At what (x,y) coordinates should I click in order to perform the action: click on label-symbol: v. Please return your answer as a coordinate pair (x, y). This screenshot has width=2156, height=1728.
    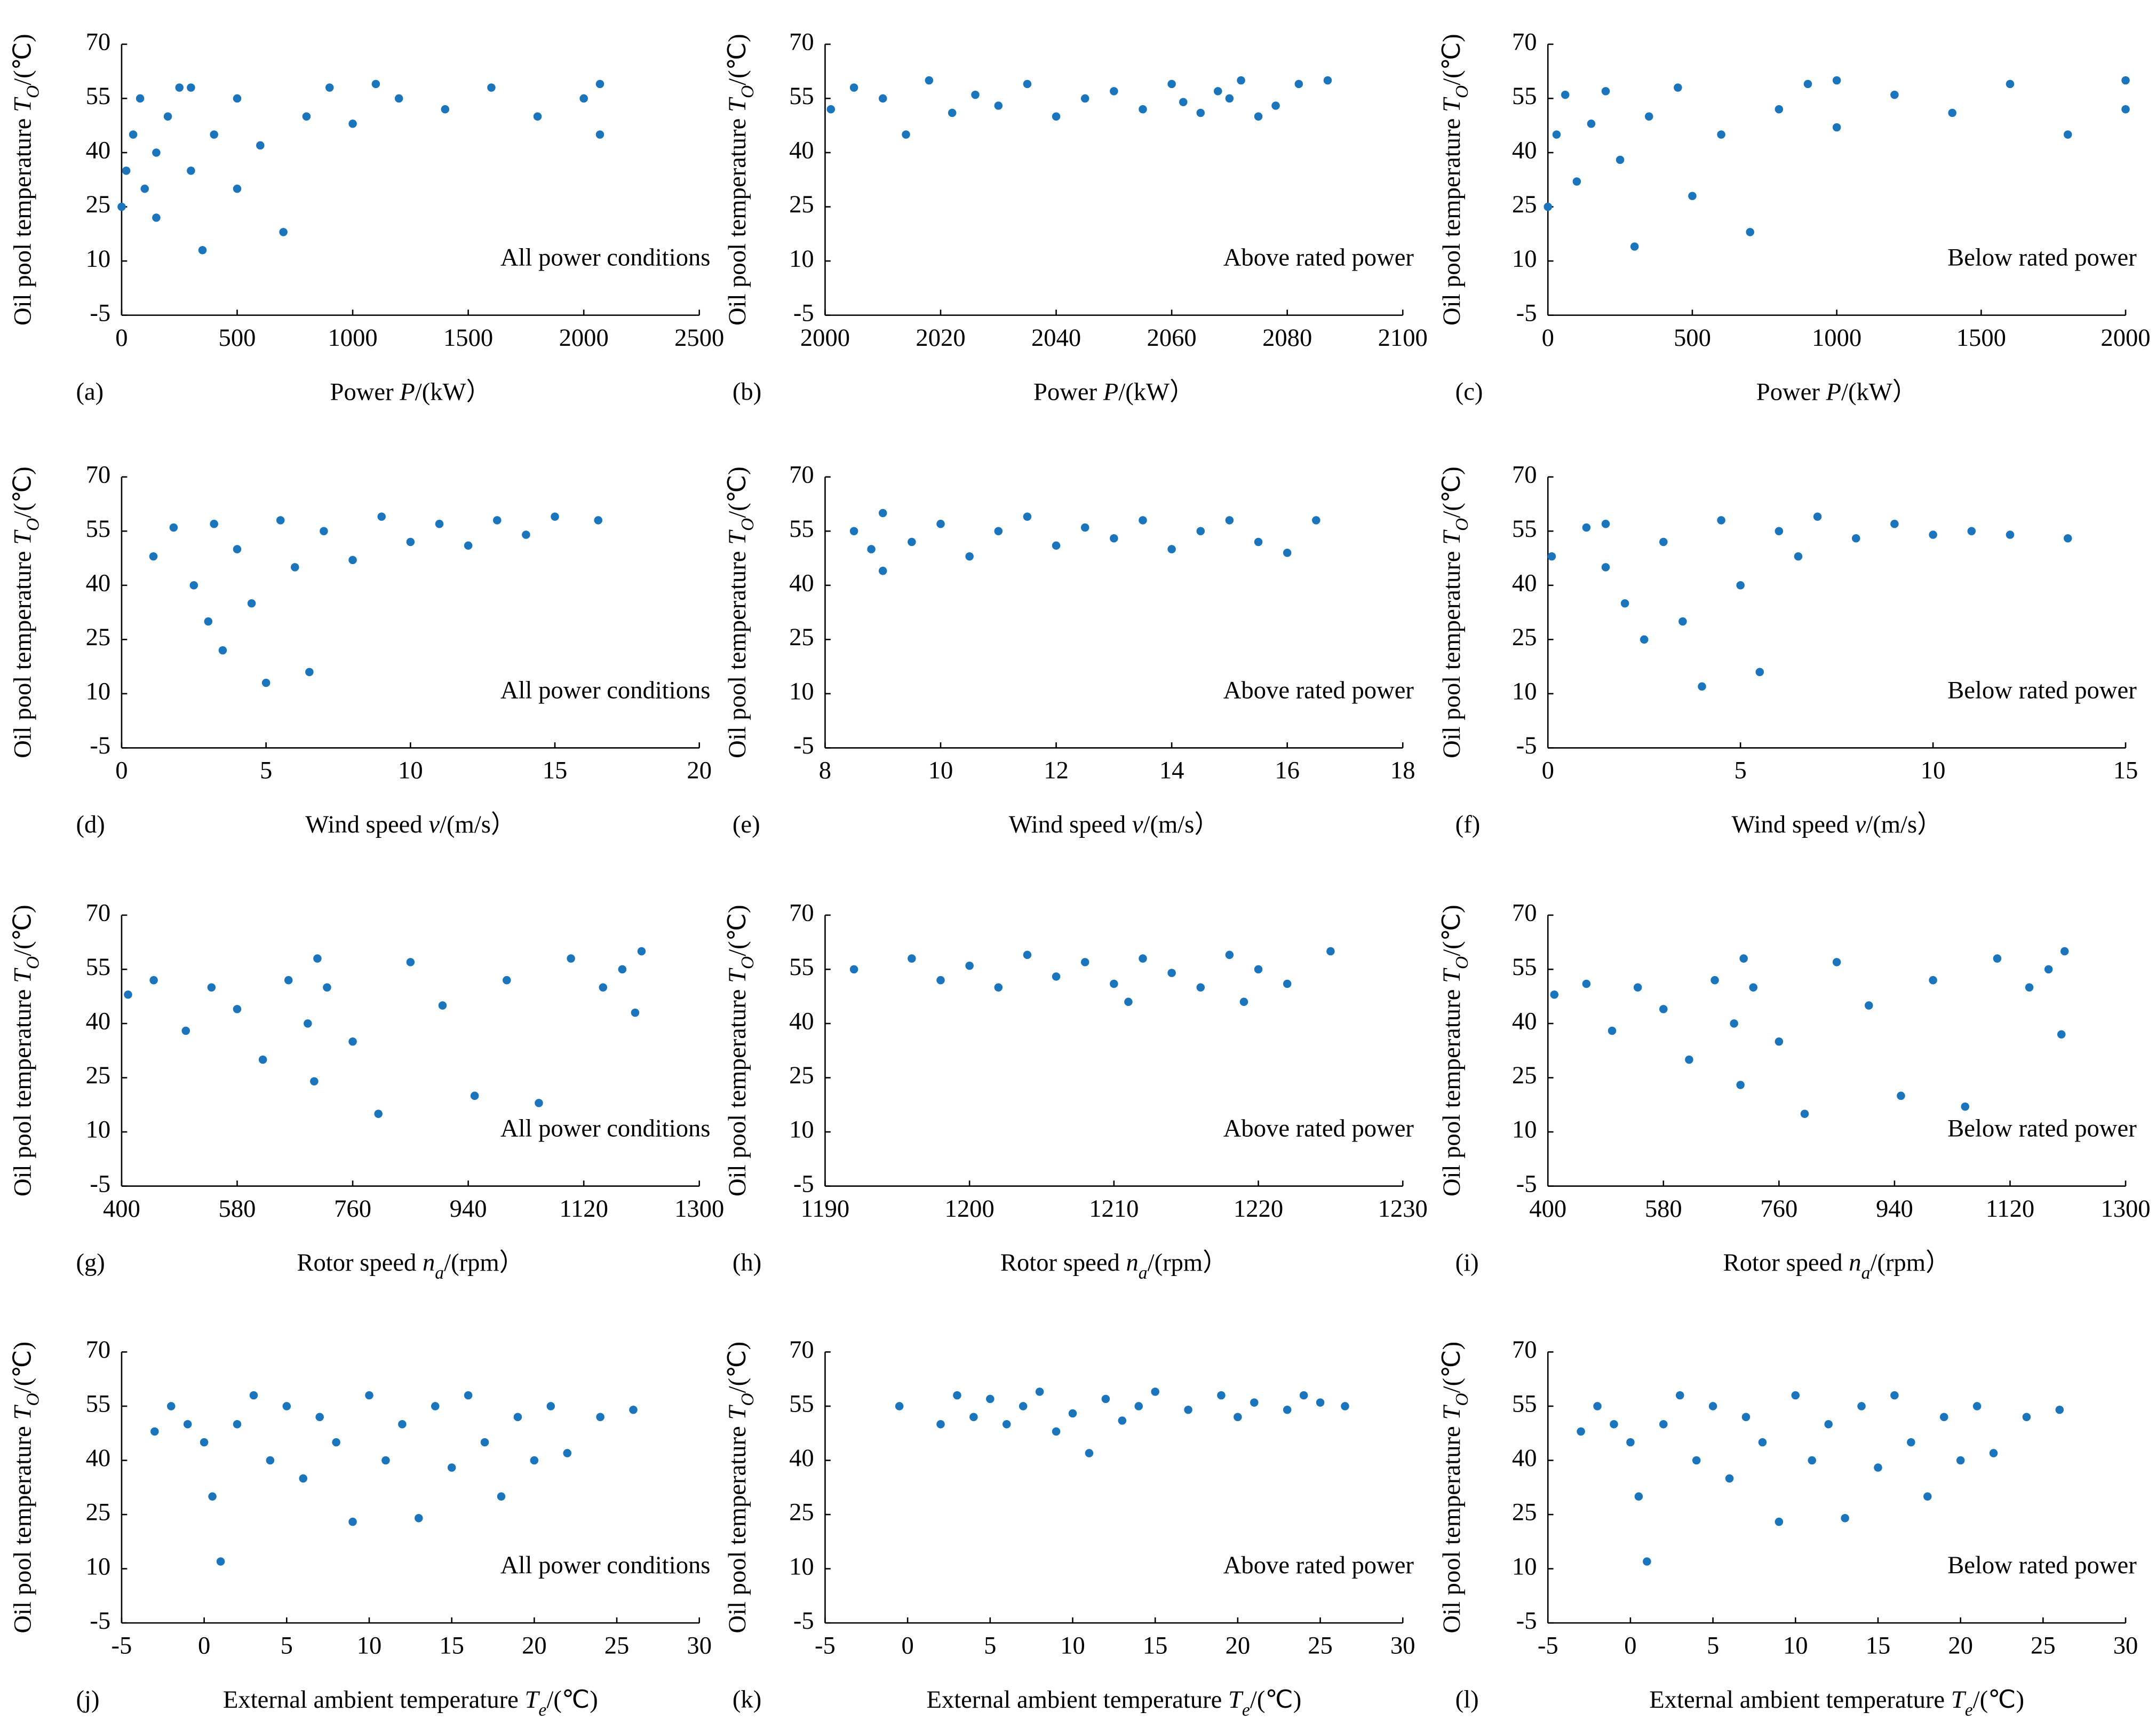
    Looking at the image, I should click on (1860, 824).